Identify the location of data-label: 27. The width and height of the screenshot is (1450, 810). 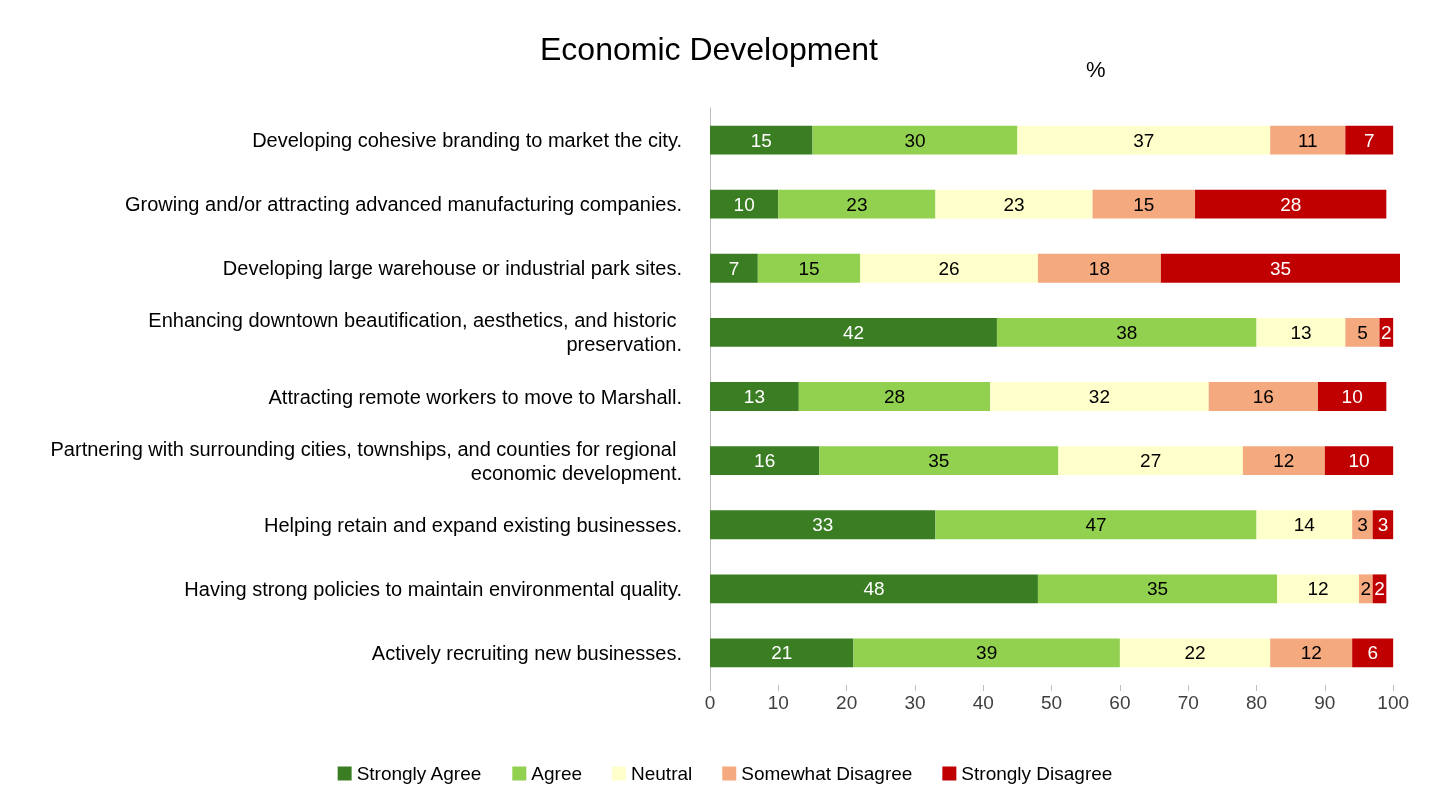
(1151, 461).